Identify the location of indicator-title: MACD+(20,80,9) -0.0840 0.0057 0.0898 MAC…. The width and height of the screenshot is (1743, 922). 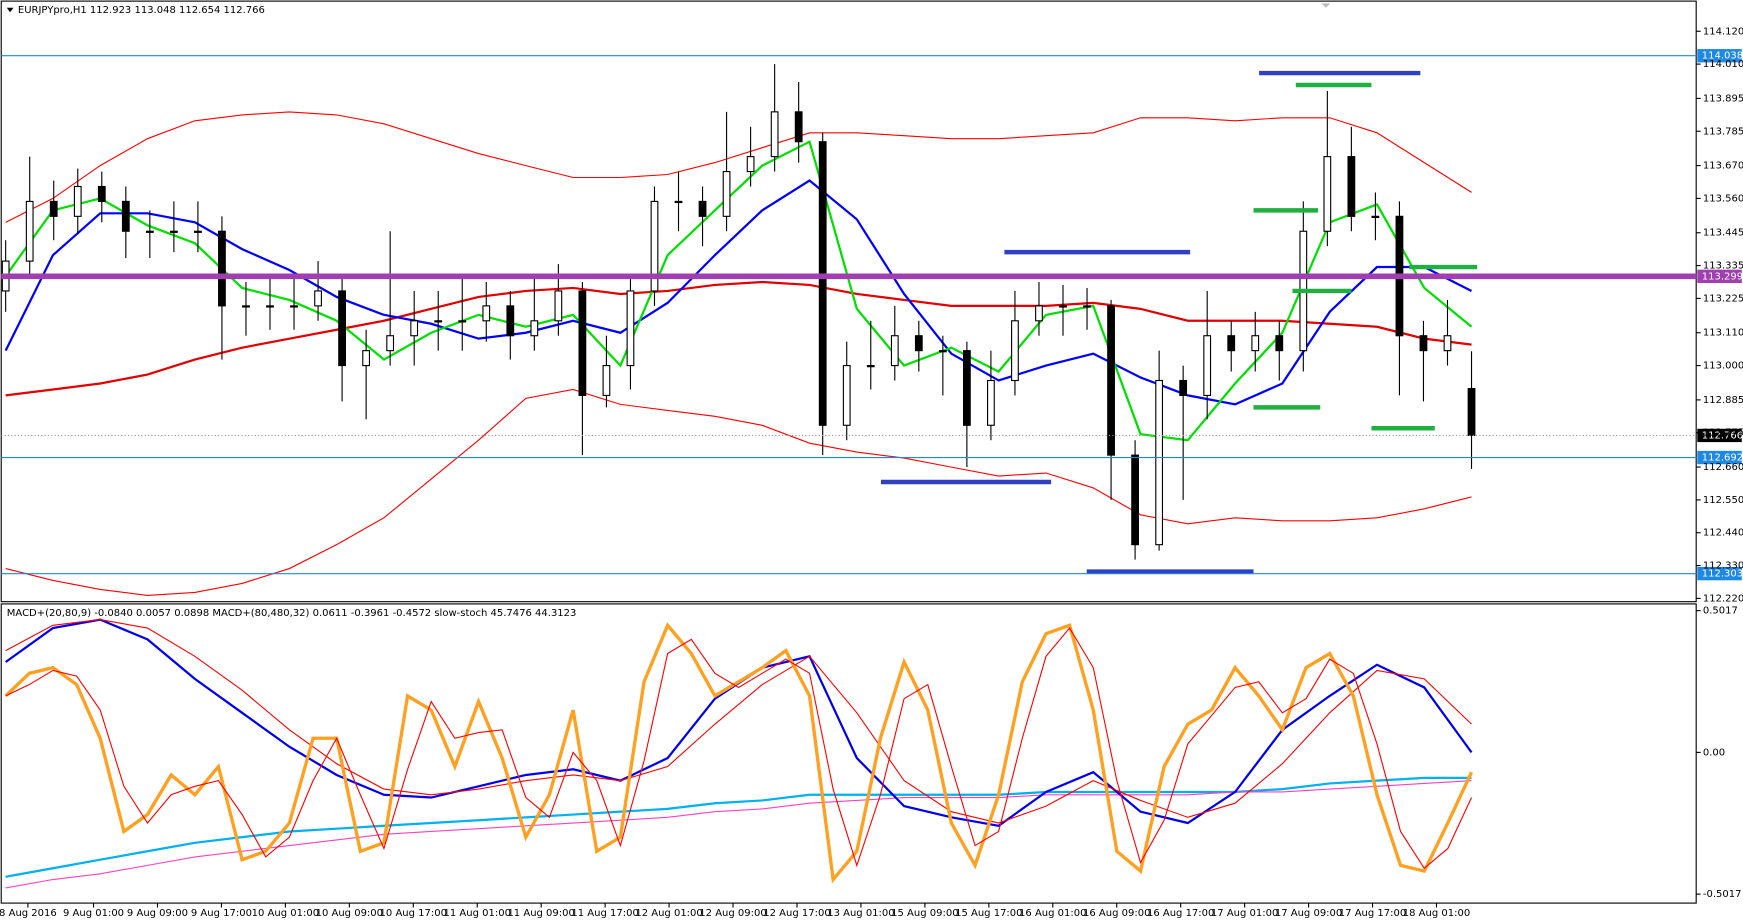
(292, 613).